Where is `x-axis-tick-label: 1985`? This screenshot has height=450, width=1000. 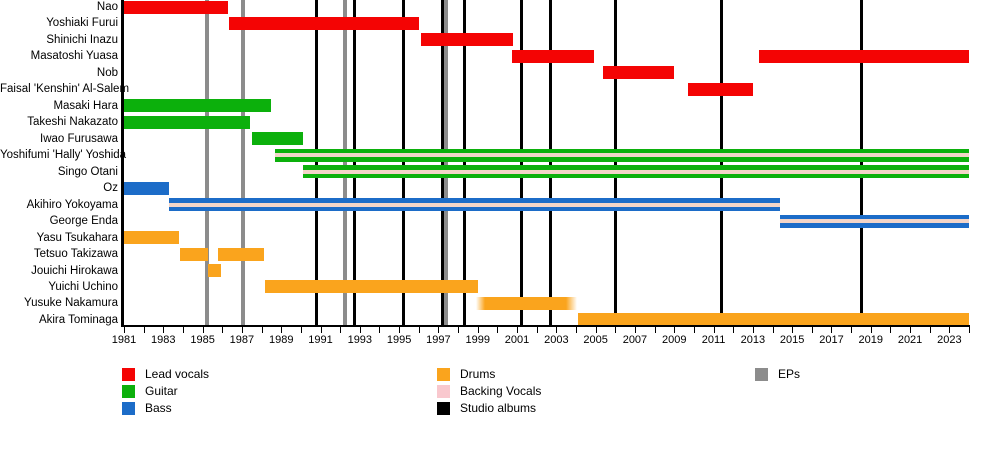 x-axis-tick-label: 1985 is located at coordinates (202, 340).